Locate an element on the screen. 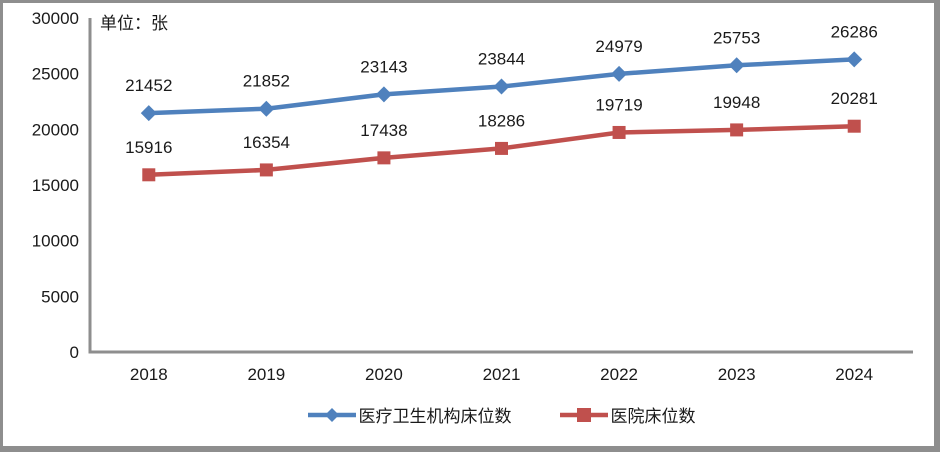 The image size is (940, 452). data-point-label: 21852 is located at coordinates (266, 81).